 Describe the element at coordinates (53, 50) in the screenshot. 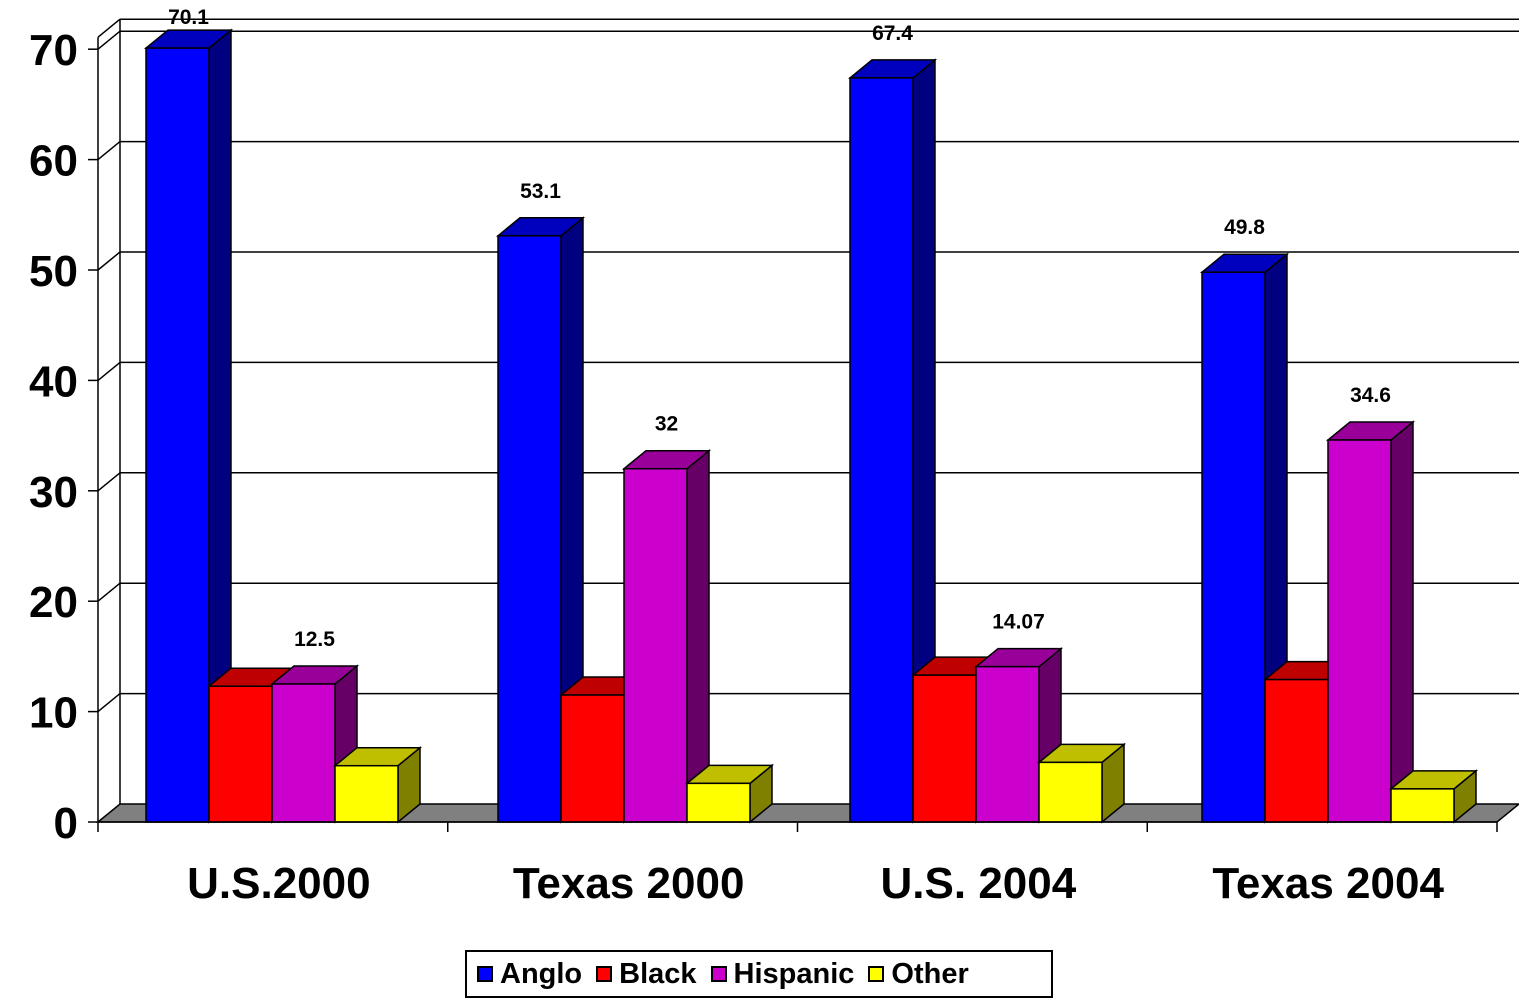

I see `y-tick-label-70: 70` at that location.